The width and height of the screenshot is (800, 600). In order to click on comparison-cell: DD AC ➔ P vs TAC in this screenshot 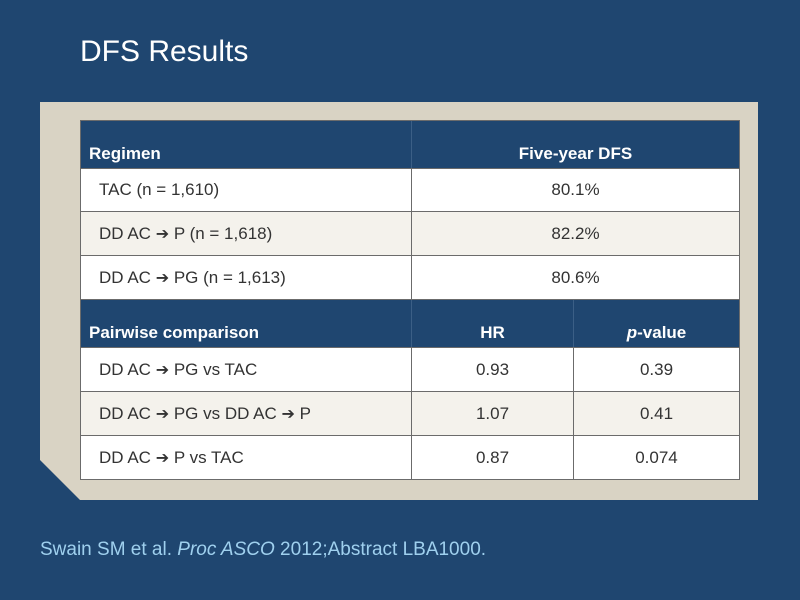, I will do `click(246, 457)`.